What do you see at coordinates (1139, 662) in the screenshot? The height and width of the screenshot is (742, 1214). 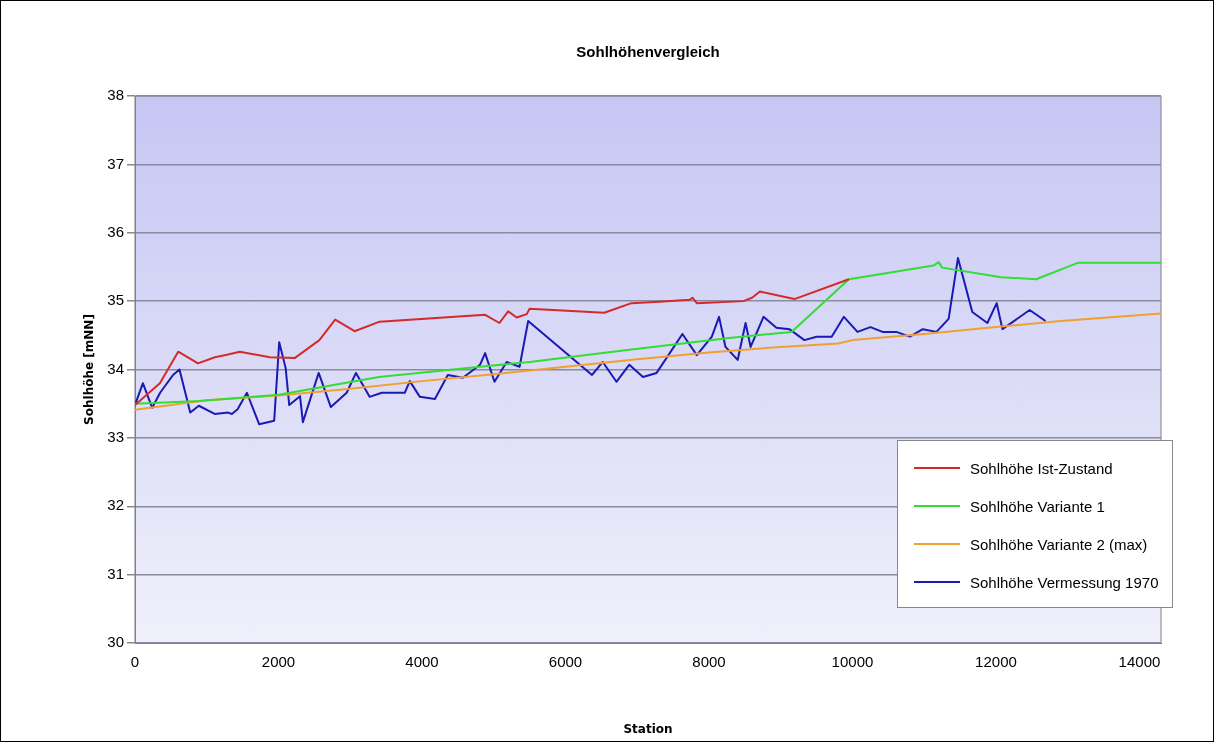 I see `x-tick-label: 14000` at bounding box center [1139, 662].